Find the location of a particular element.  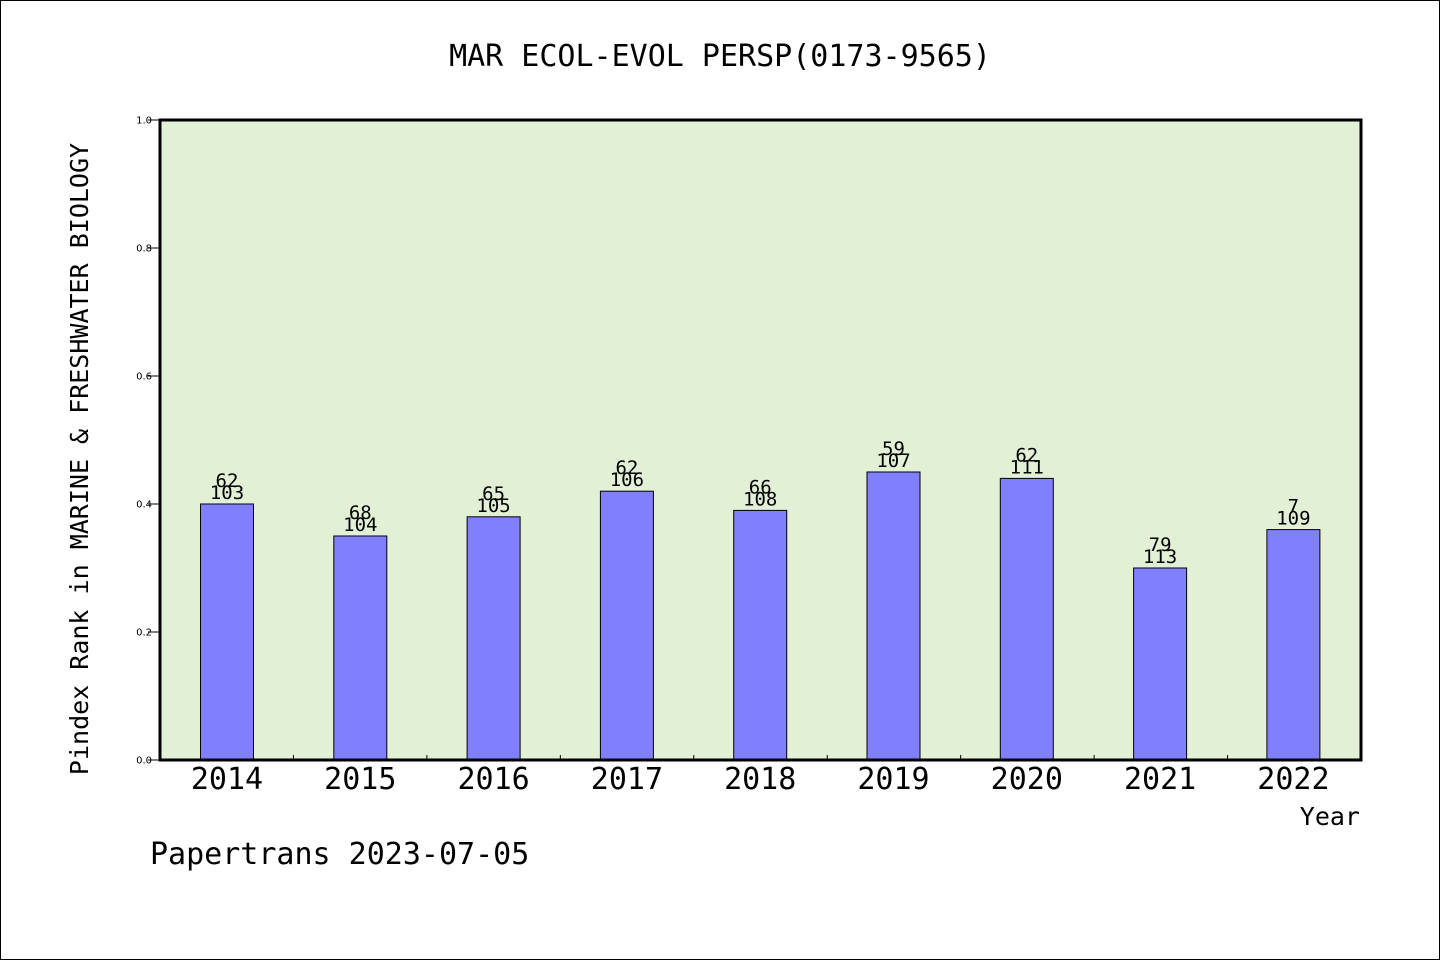

bar-rank-label: 66 is located at coordinates (760, 487).